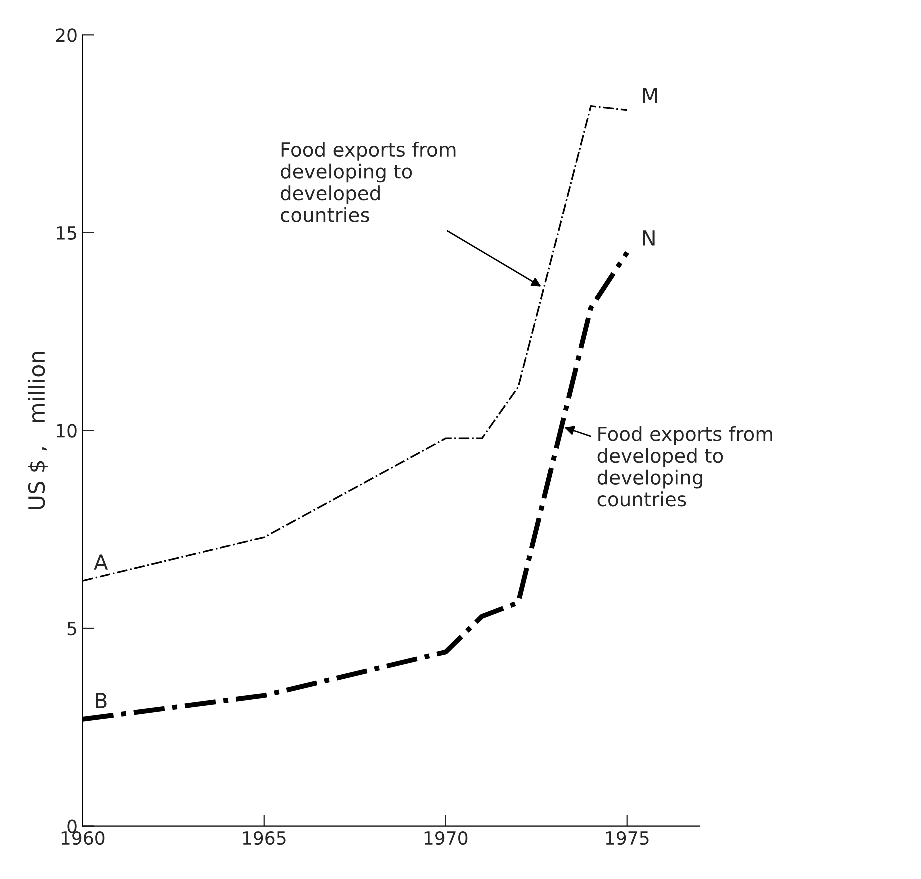 Image resolution: width=921 pixels, height=879 pixels. What do you see at coordinates (66, 233) in the screenshot?
I see `y-tick-label: 15` at bounding box center [66, 233].